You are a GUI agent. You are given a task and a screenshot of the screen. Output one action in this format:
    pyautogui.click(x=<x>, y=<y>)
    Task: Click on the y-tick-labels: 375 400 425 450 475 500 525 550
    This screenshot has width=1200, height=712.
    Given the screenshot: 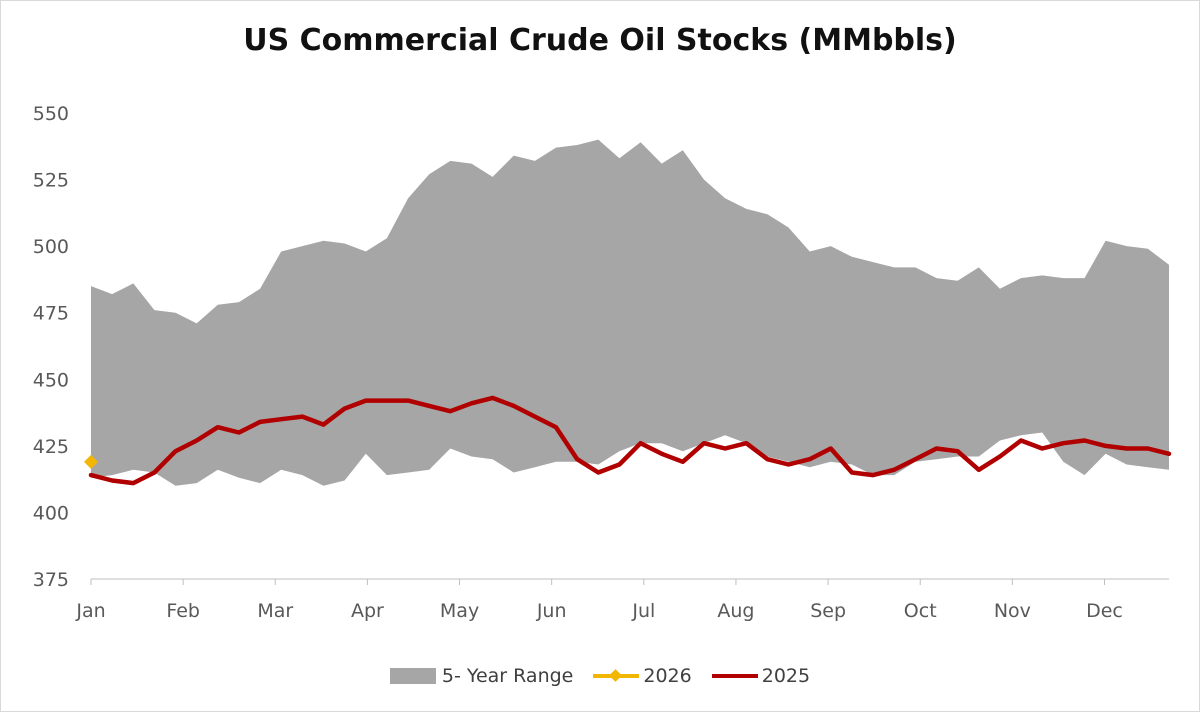 What is the action you would take?
    pyautogui.click(x=51, y=347)
    